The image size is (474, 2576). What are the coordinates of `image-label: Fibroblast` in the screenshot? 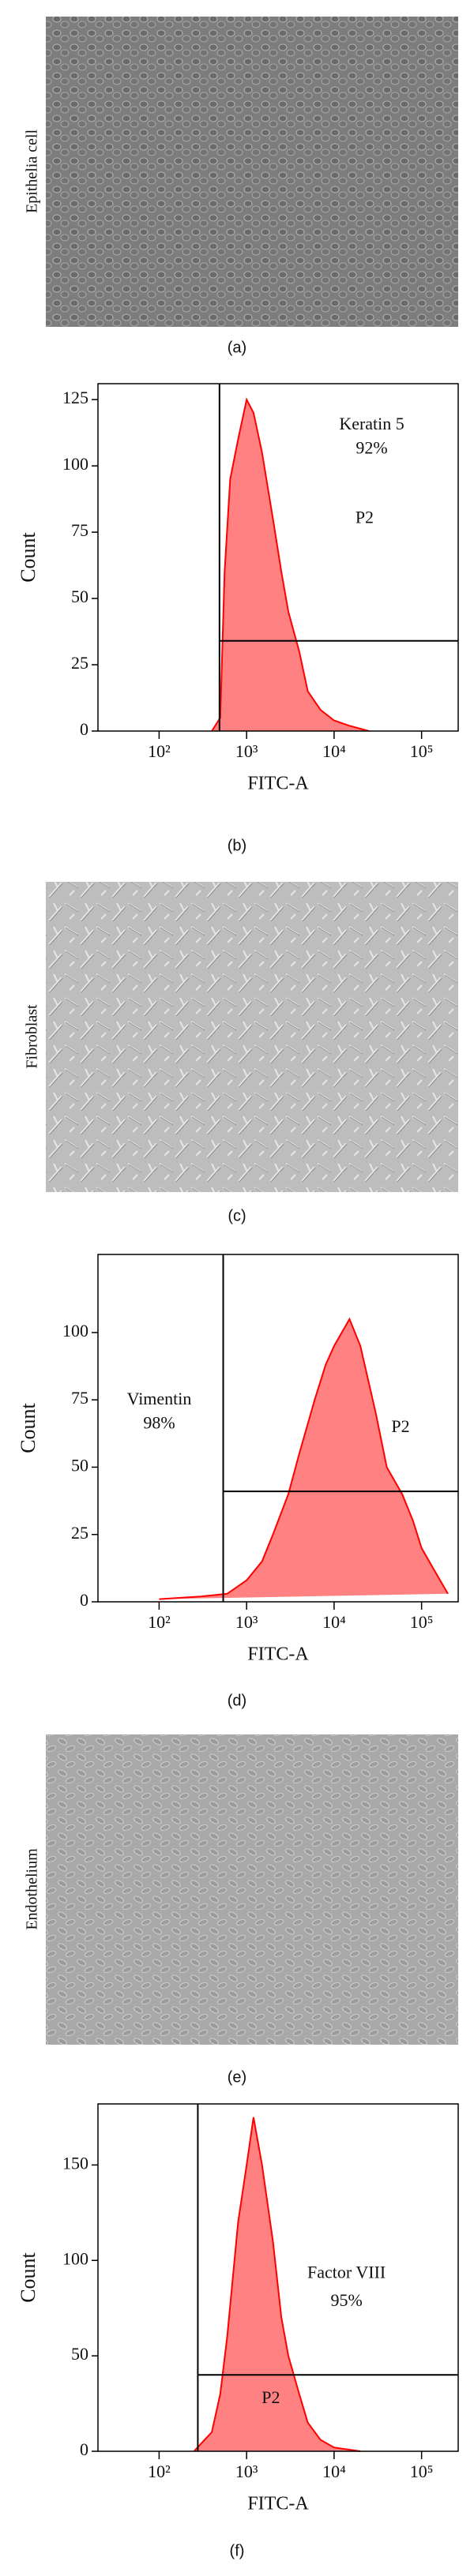 It's located at (32, 1036).